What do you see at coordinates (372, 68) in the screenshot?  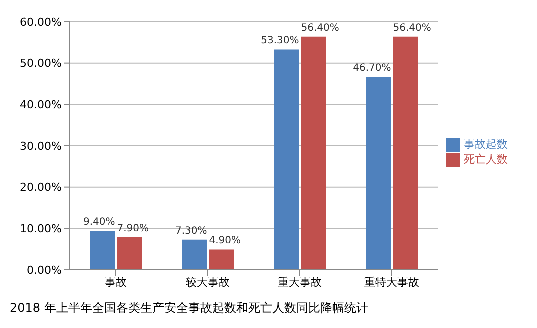 I see `data-label: 46.70%` at bounding box center [372, 68].